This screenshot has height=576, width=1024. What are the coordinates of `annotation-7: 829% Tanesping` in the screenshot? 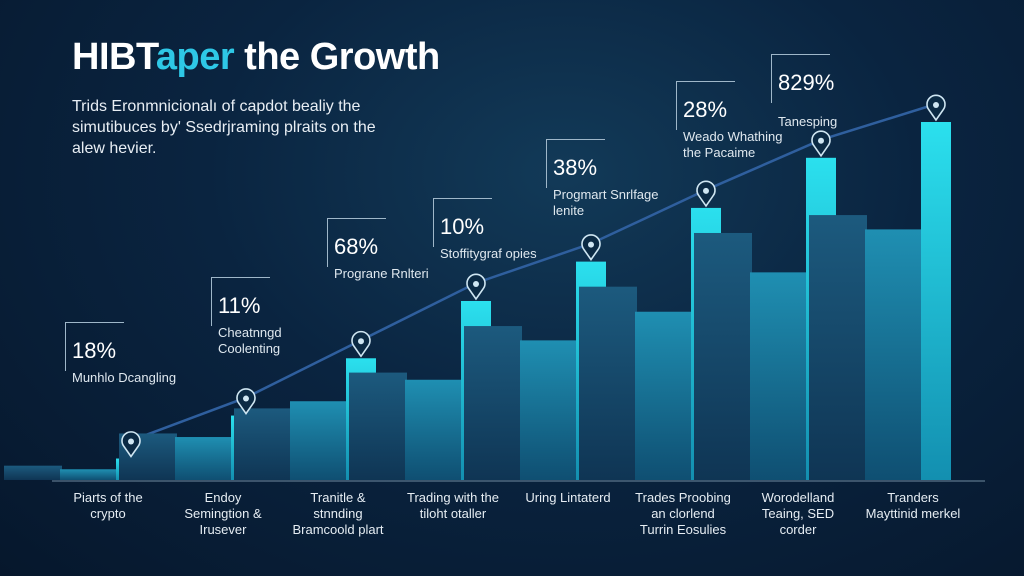 It's located at (838, 100).